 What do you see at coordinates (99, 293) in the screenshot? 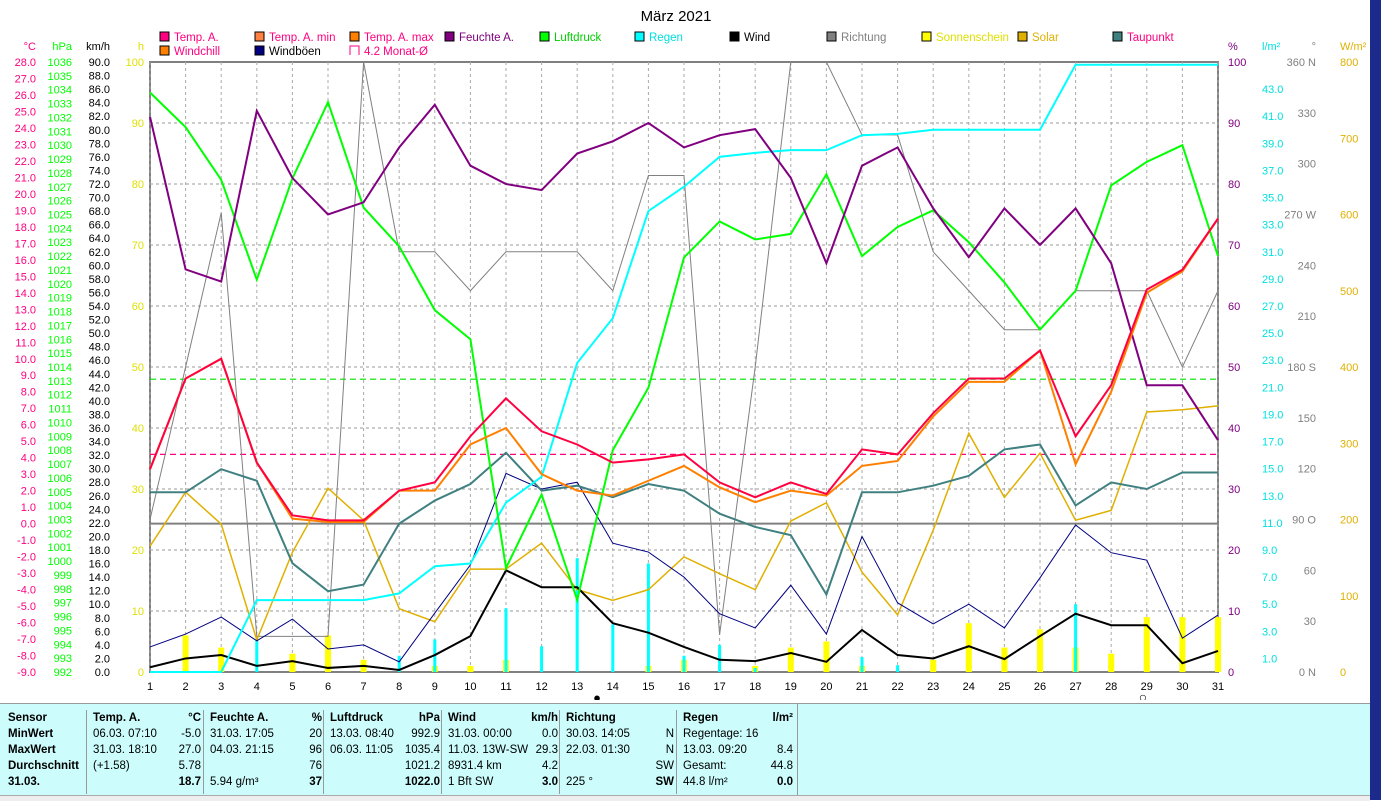
I see `axis-tick-kmh: 56.0` at bounding box center [99, 293].